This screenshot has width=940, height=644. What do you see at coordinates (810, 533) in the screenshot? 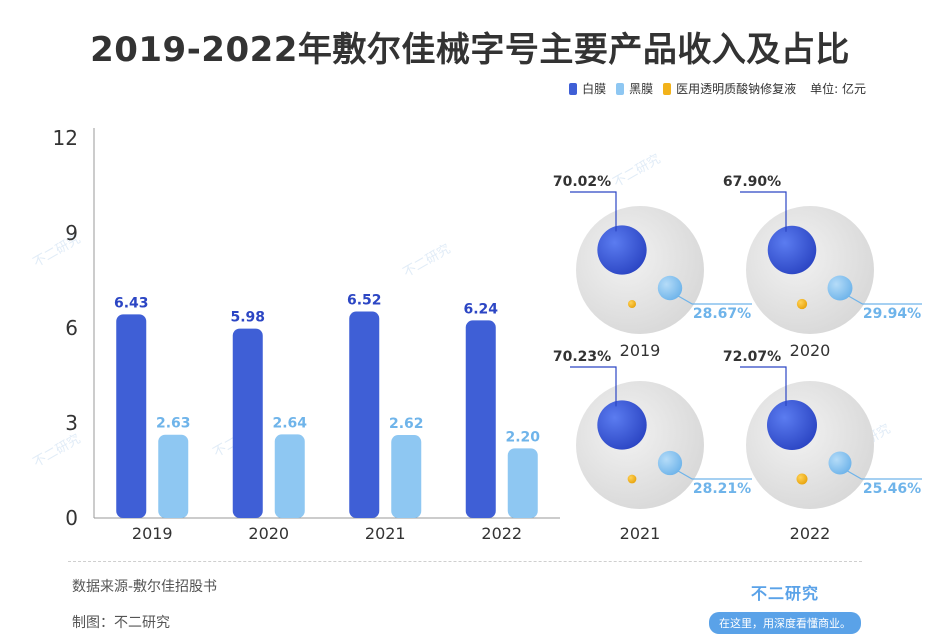
I see `year-label: 2022` at bounding box center [810, 533].